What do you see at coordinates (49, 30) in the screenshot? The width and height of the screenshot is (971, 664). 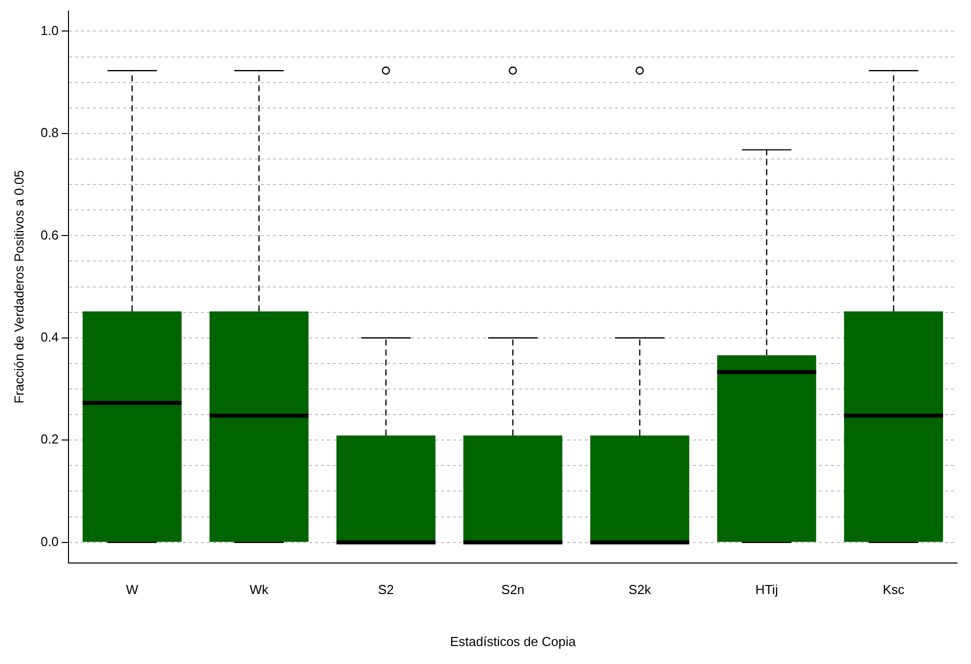 I see `y-tick-label: 1.0` at bounding box center [49, 30].